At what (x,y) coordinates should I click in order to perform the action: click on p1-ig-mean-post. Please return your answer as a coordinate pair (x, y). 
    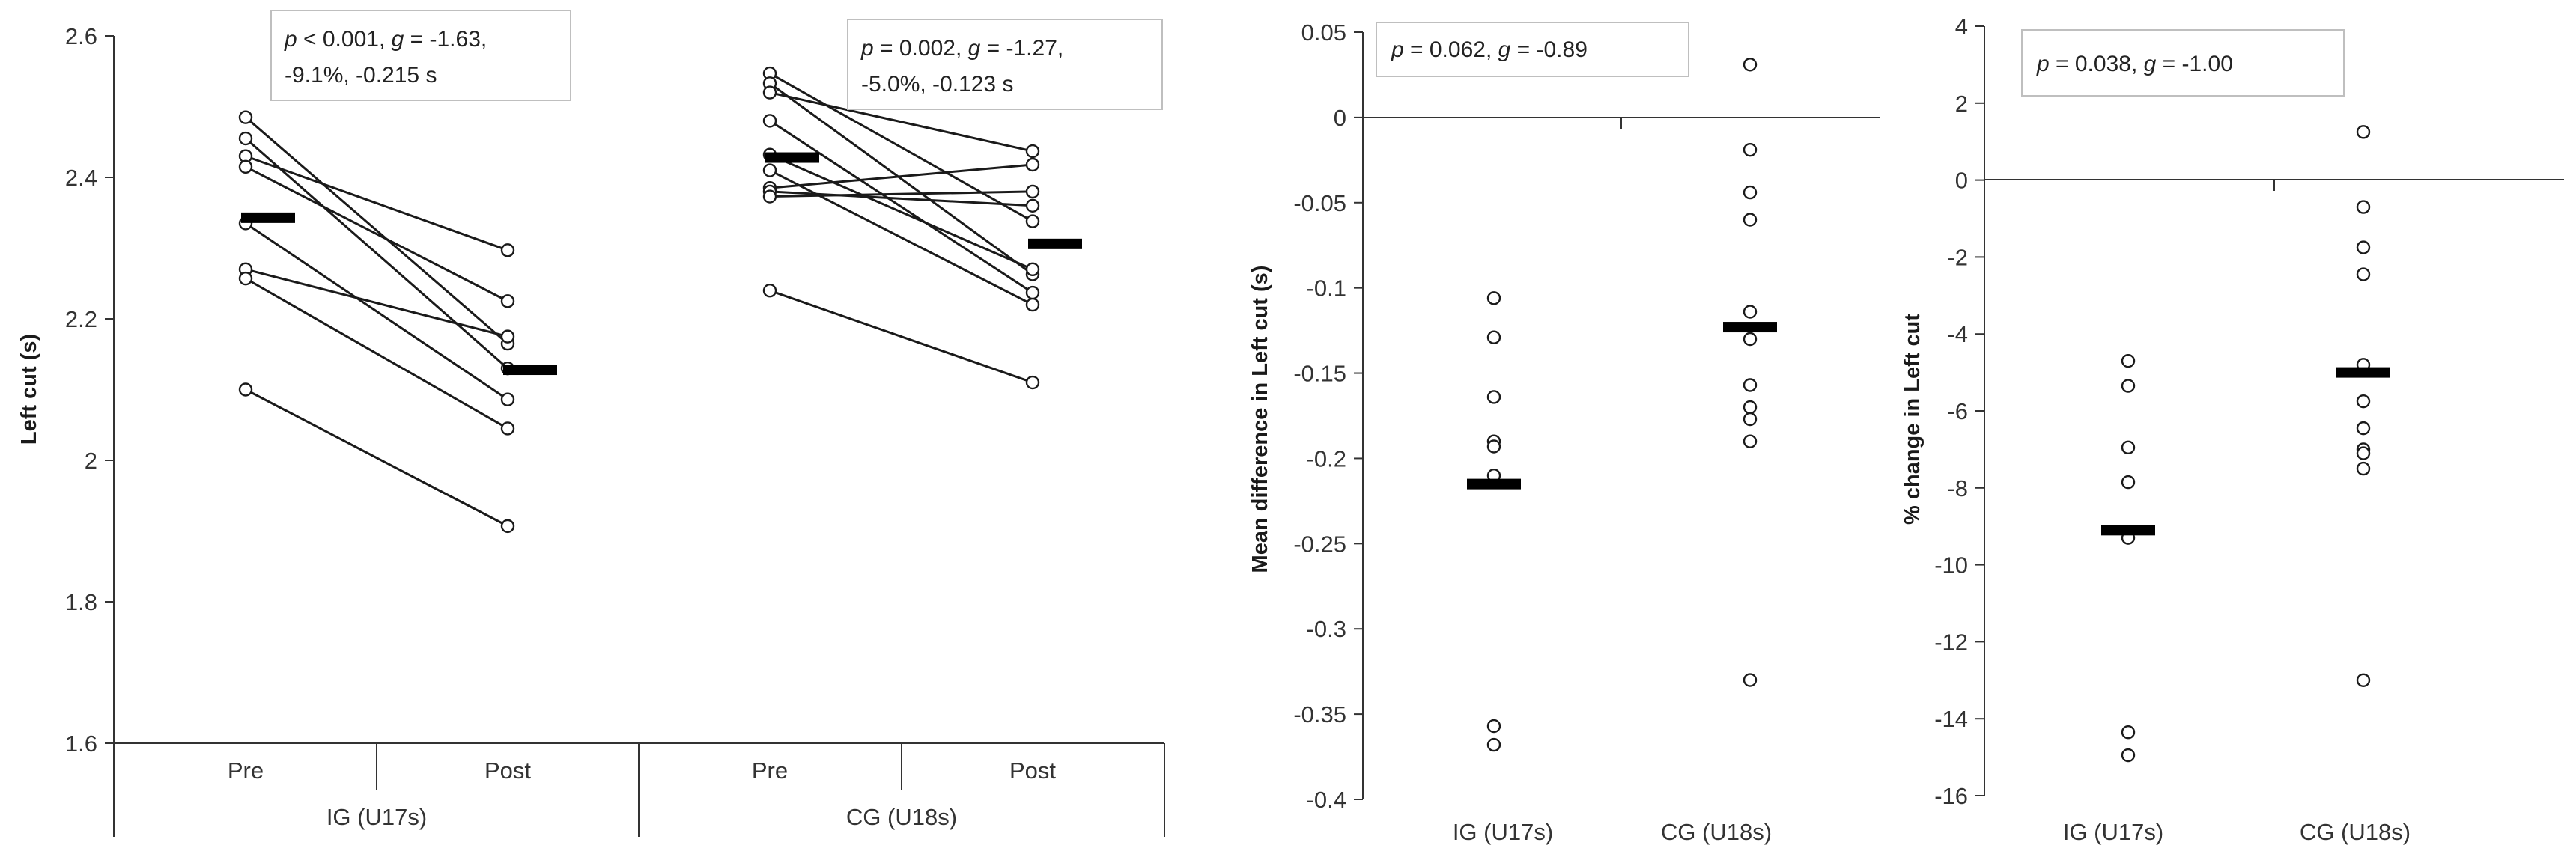
    Looking at the image, I should click on (530, 370).